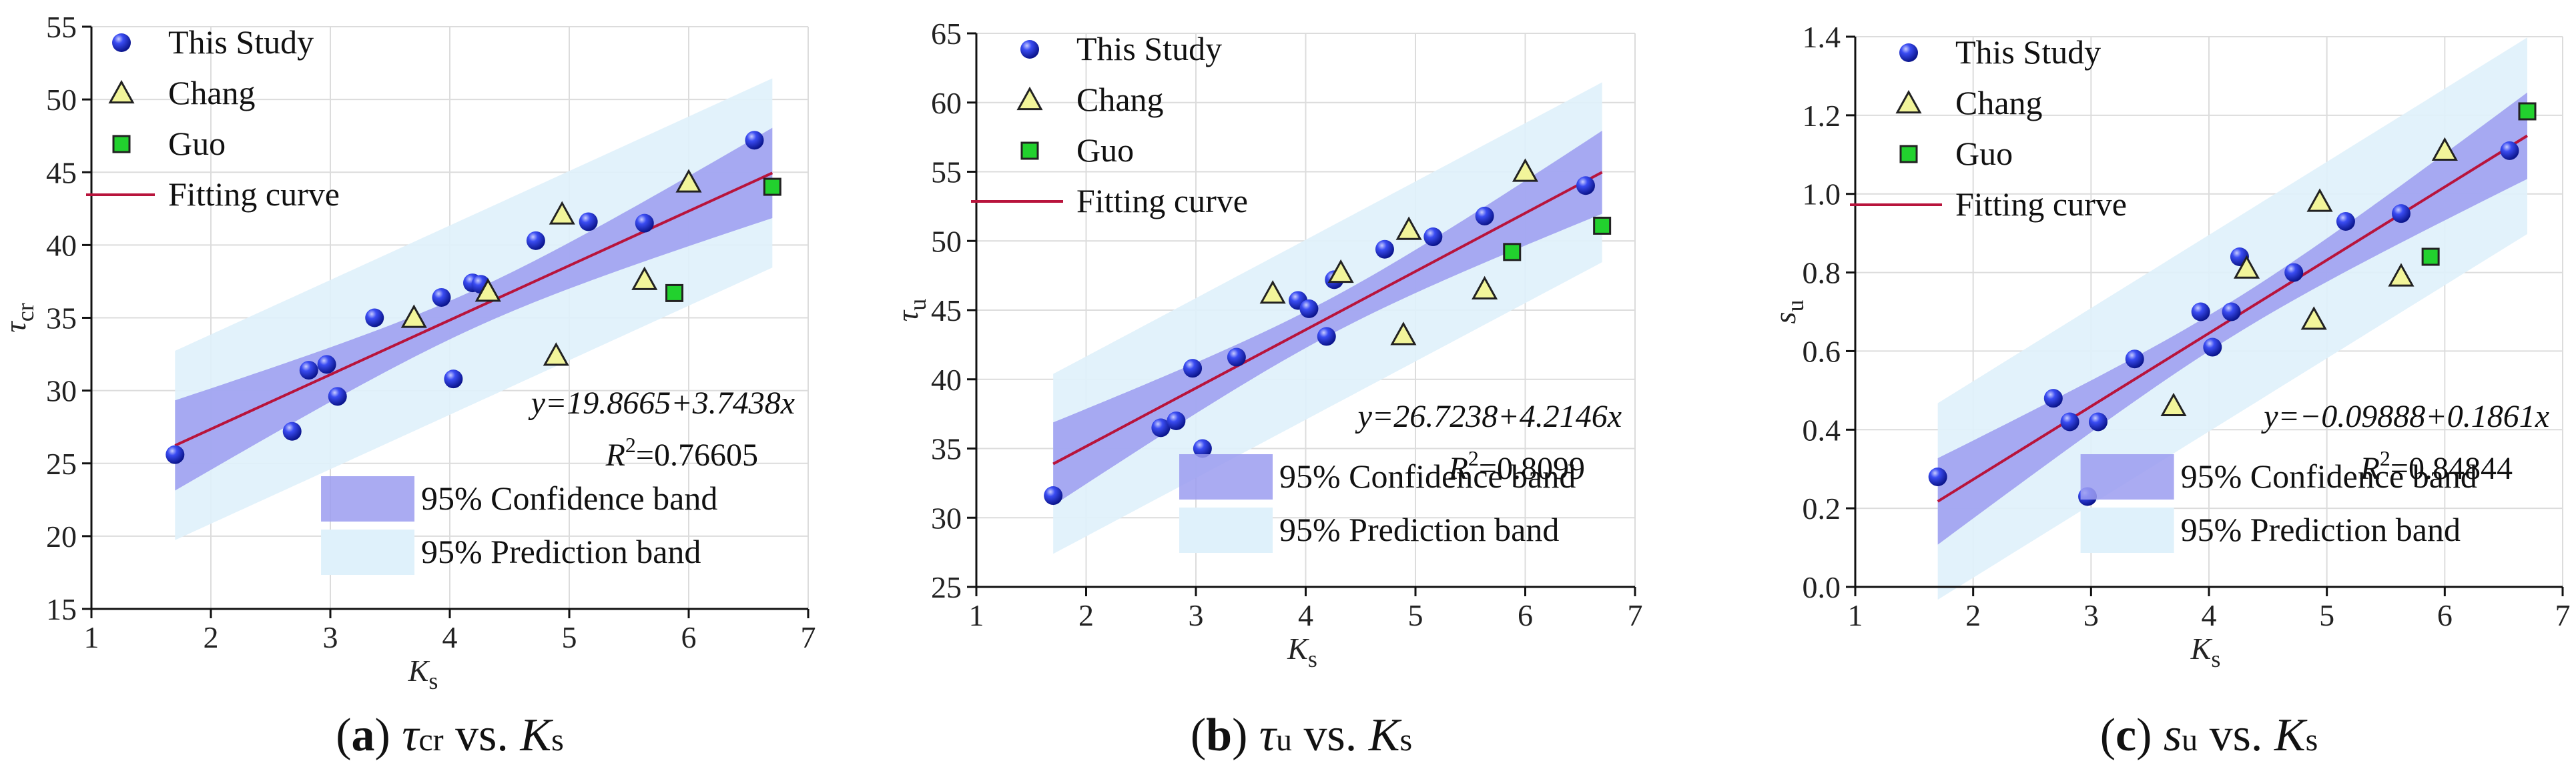  What do you see at coordinates (1301, 735) in the screenshot?
I see `panel-caption: (b) τu vs. Ks` at bounding box center [1301, 735].